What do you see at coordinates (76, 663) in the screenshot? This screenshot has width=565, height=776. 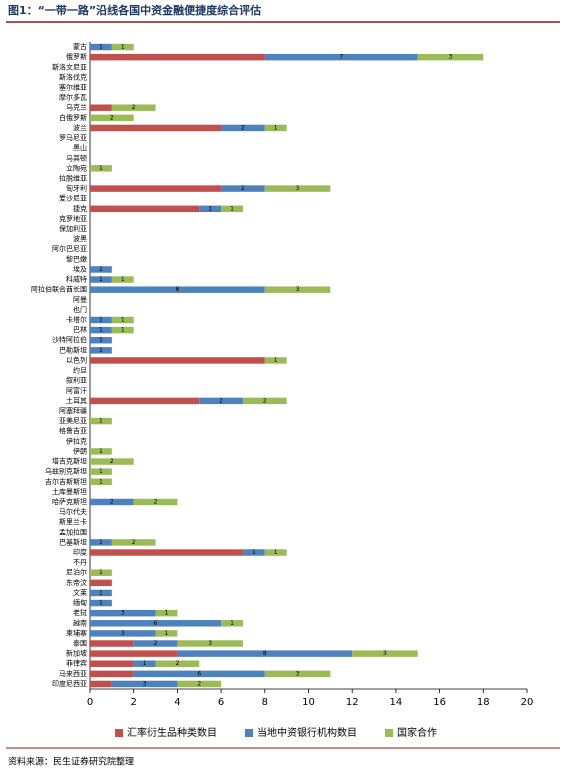 I see `y-tick-label: 菲律宾` at bounding box center [76, 663].